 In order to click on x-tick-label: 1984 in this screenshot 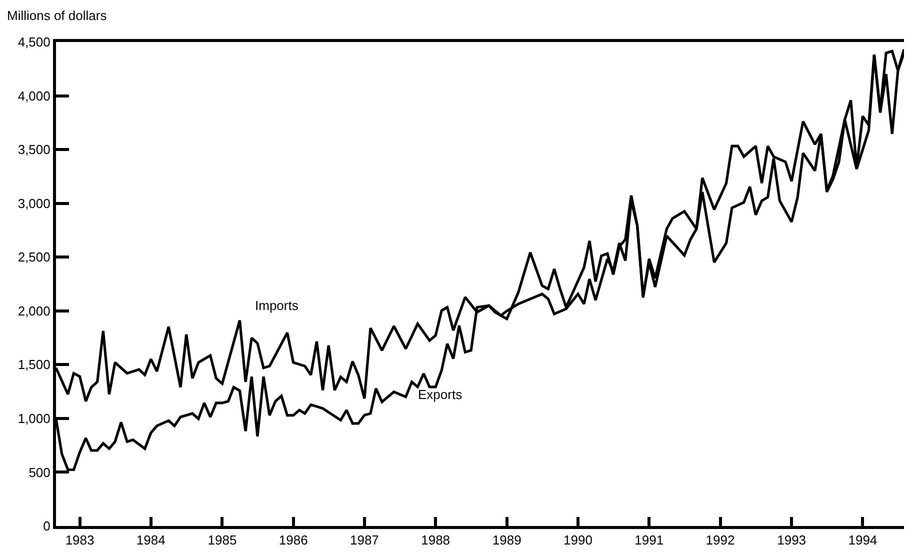, I will do `click(151, 540)`.